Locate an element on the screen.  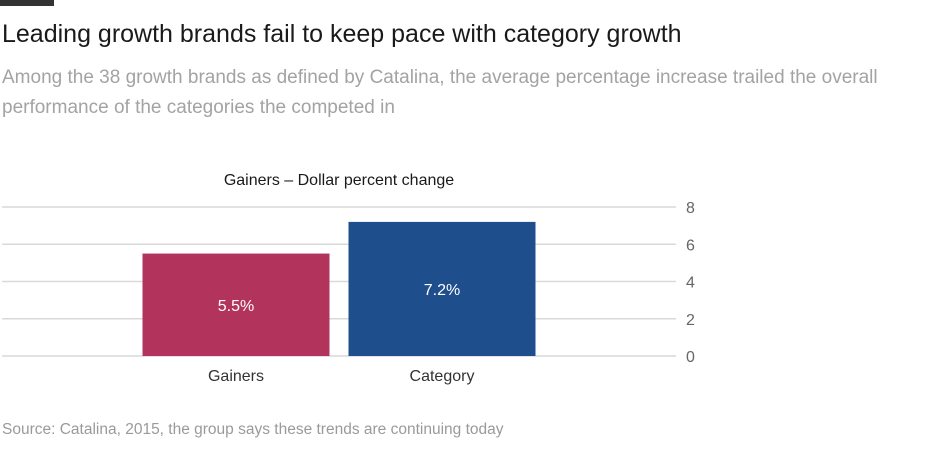
top-rule is located at coordinates (27, 3).